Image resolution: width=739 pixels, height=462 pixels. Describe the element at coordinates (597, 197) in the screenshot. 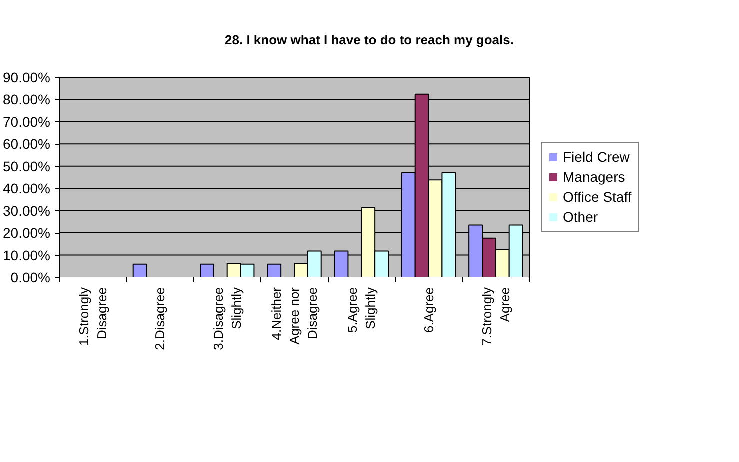

I see `legend-label: Office Staff` at that location.